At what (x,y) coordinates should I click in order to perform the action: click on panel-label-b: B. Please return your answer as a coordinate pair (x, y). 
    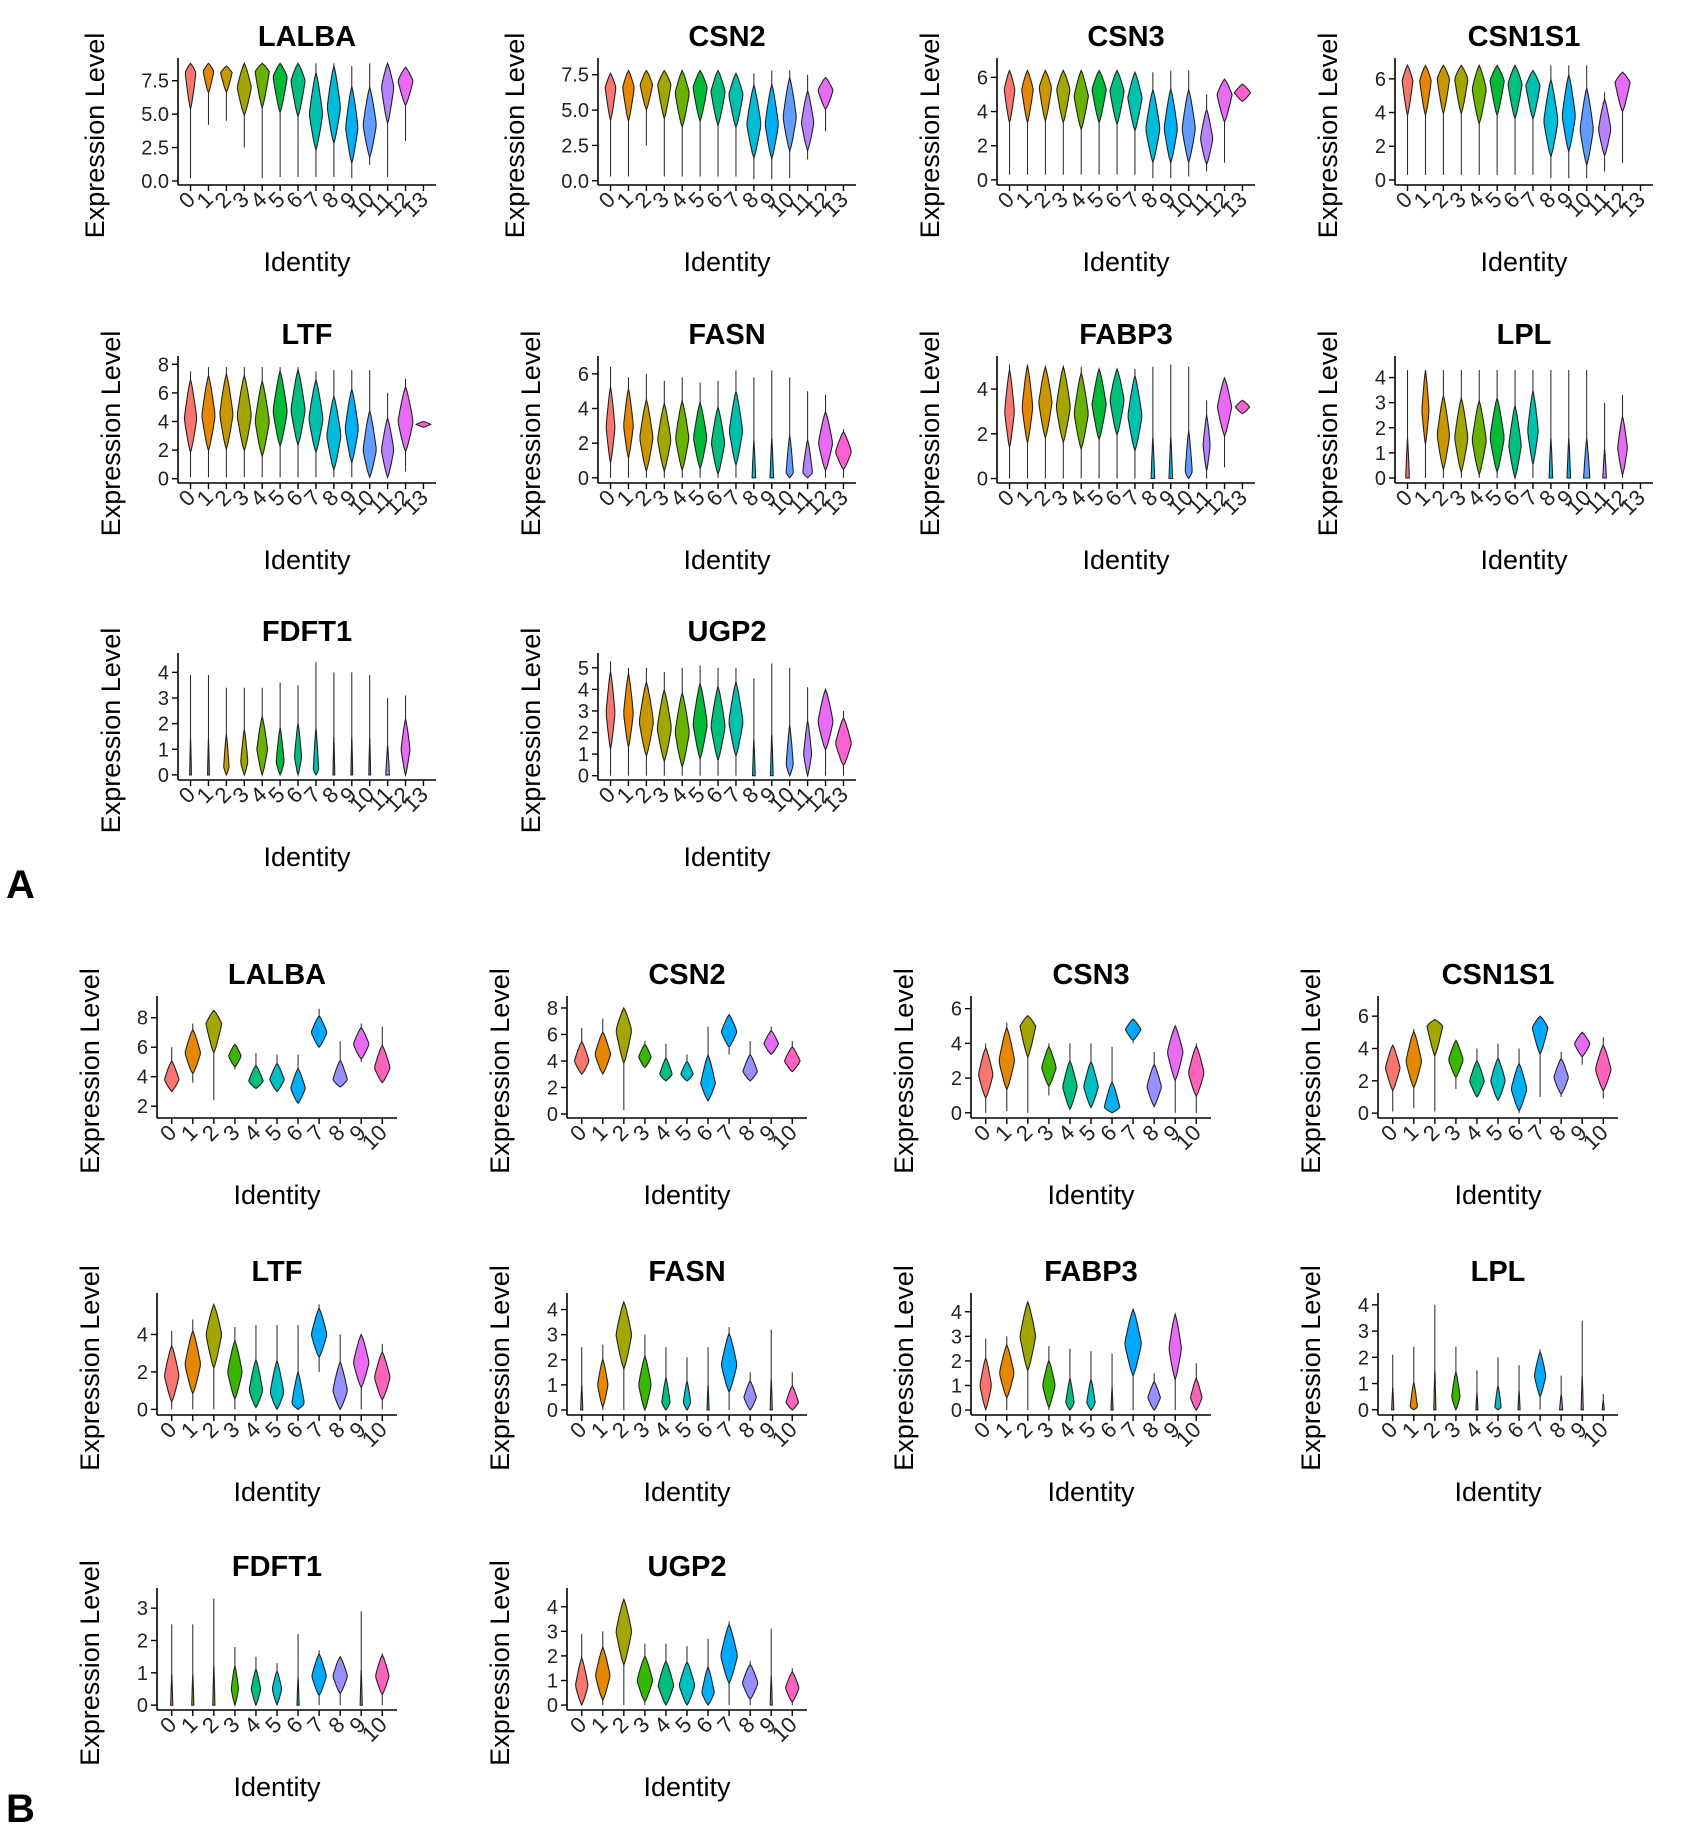
    Looking at the image, I should click on (20, 1805).